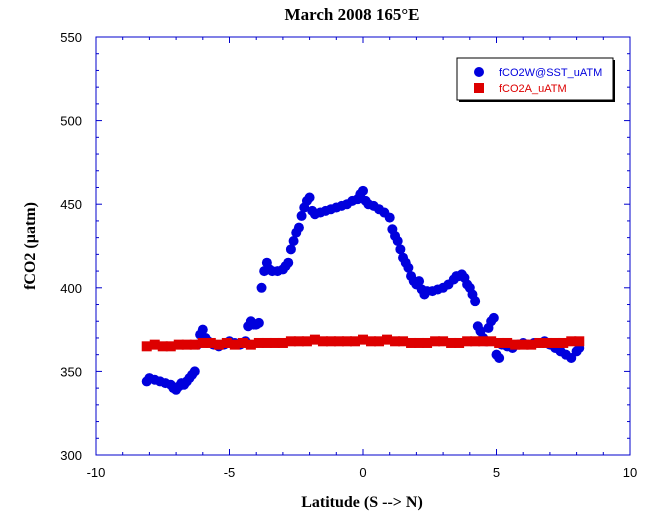 The height and width of the screenshot is (528, 669). I want to click on y-tick-label: 500, so click(71, 121).